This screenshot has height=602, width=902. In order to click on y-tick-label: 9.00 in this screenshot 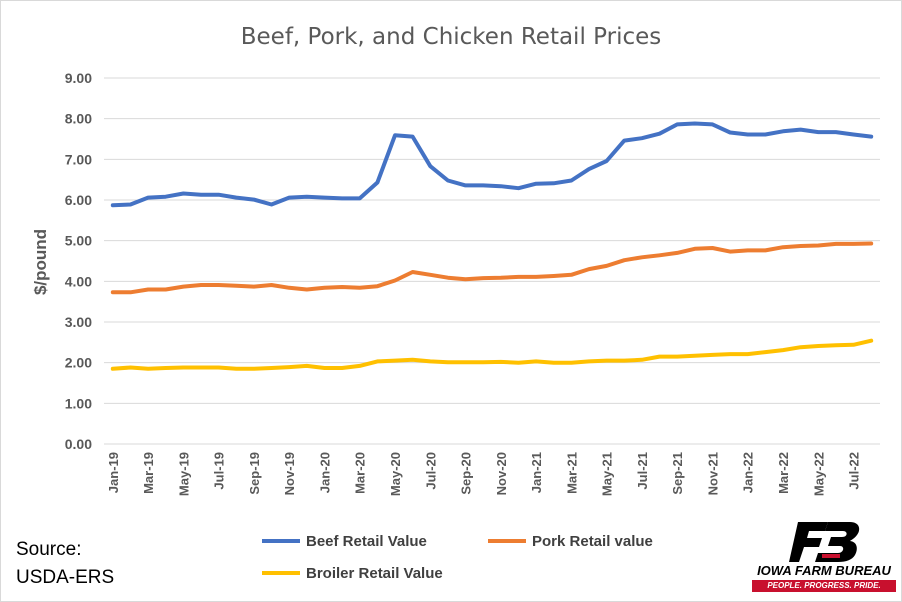, I will do `click(78, 78)`.